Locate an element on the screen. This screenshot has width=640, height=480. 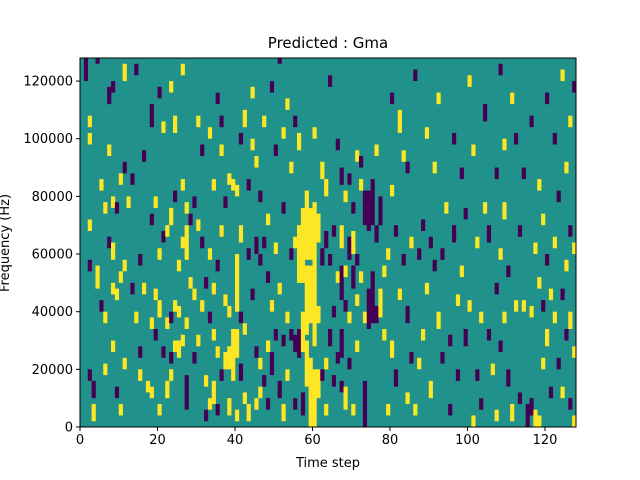
y-tick-label: 40000 is located at coordinates (52, 312).